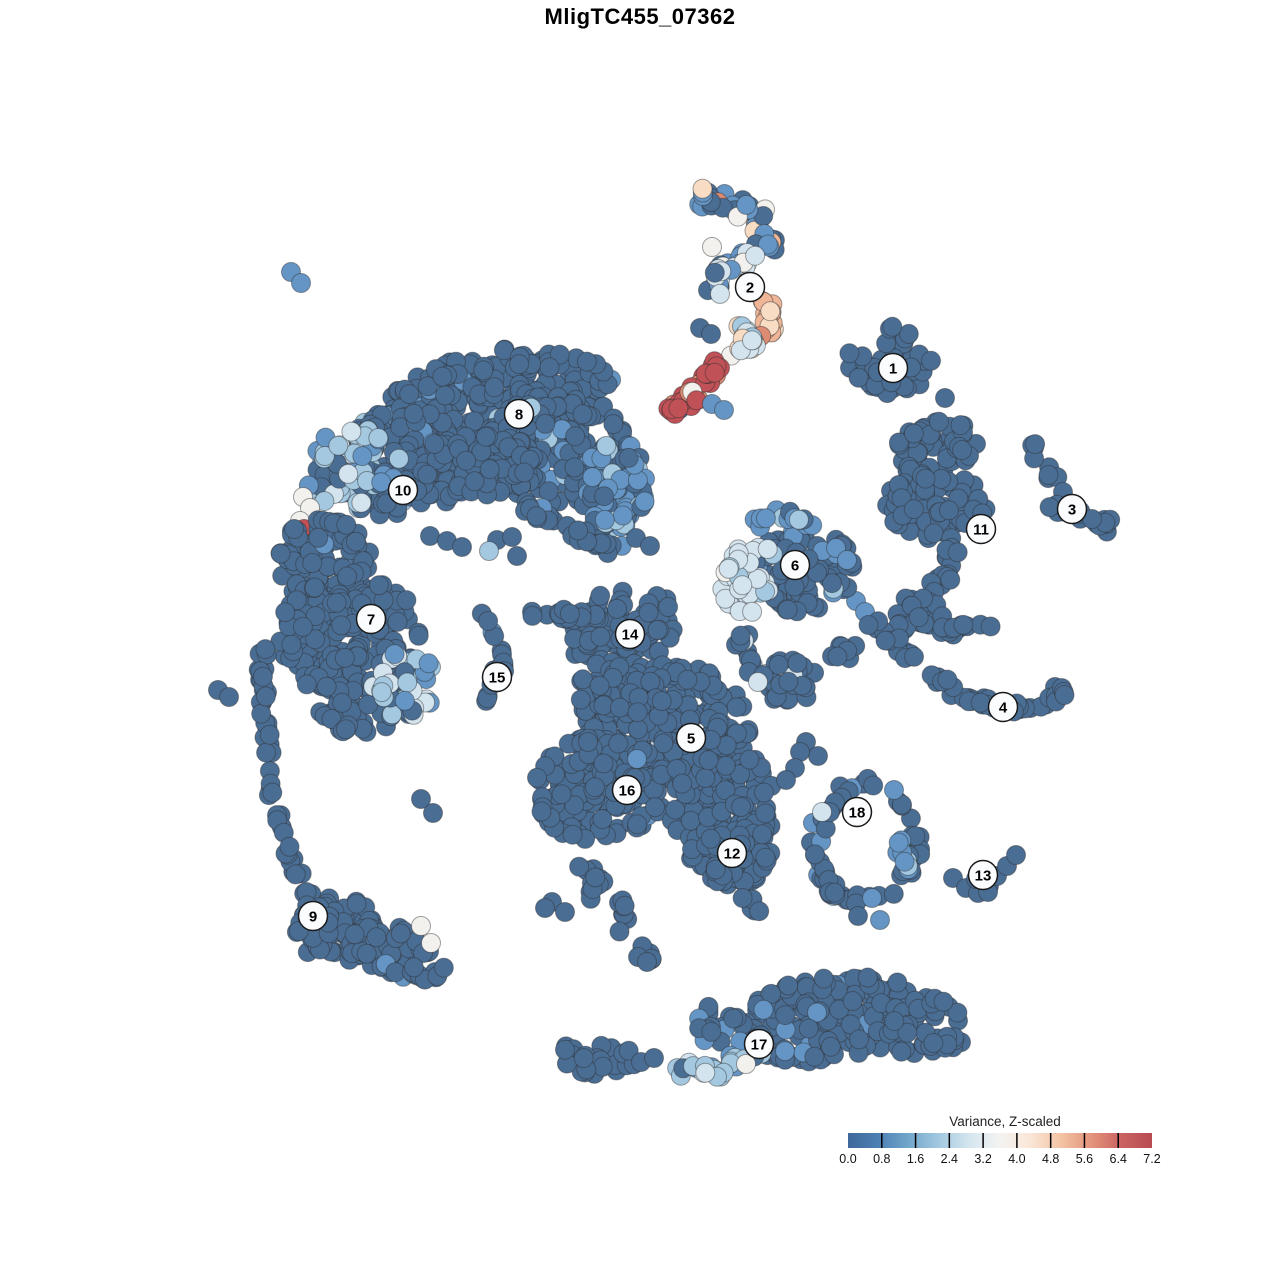 This screenshot has width=1280, height=1280. What do you see at coordinates (881, 1159) in the screenshot?
I see `legend-tick-label: 0.8` at bounding box center [881, 1159].